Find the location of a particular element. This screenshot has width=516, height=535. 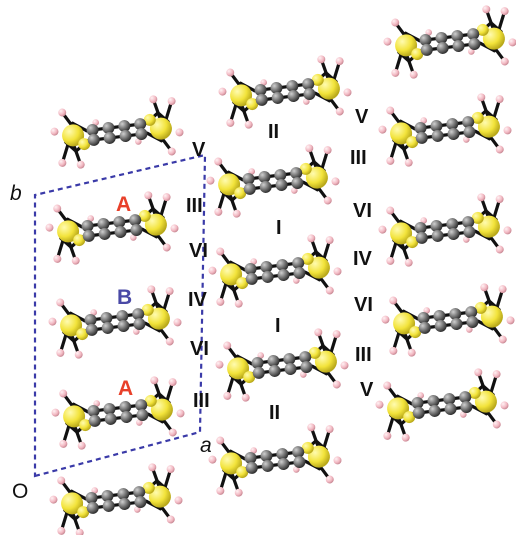

axis-label-b: b is located at coordinates (16, 193).